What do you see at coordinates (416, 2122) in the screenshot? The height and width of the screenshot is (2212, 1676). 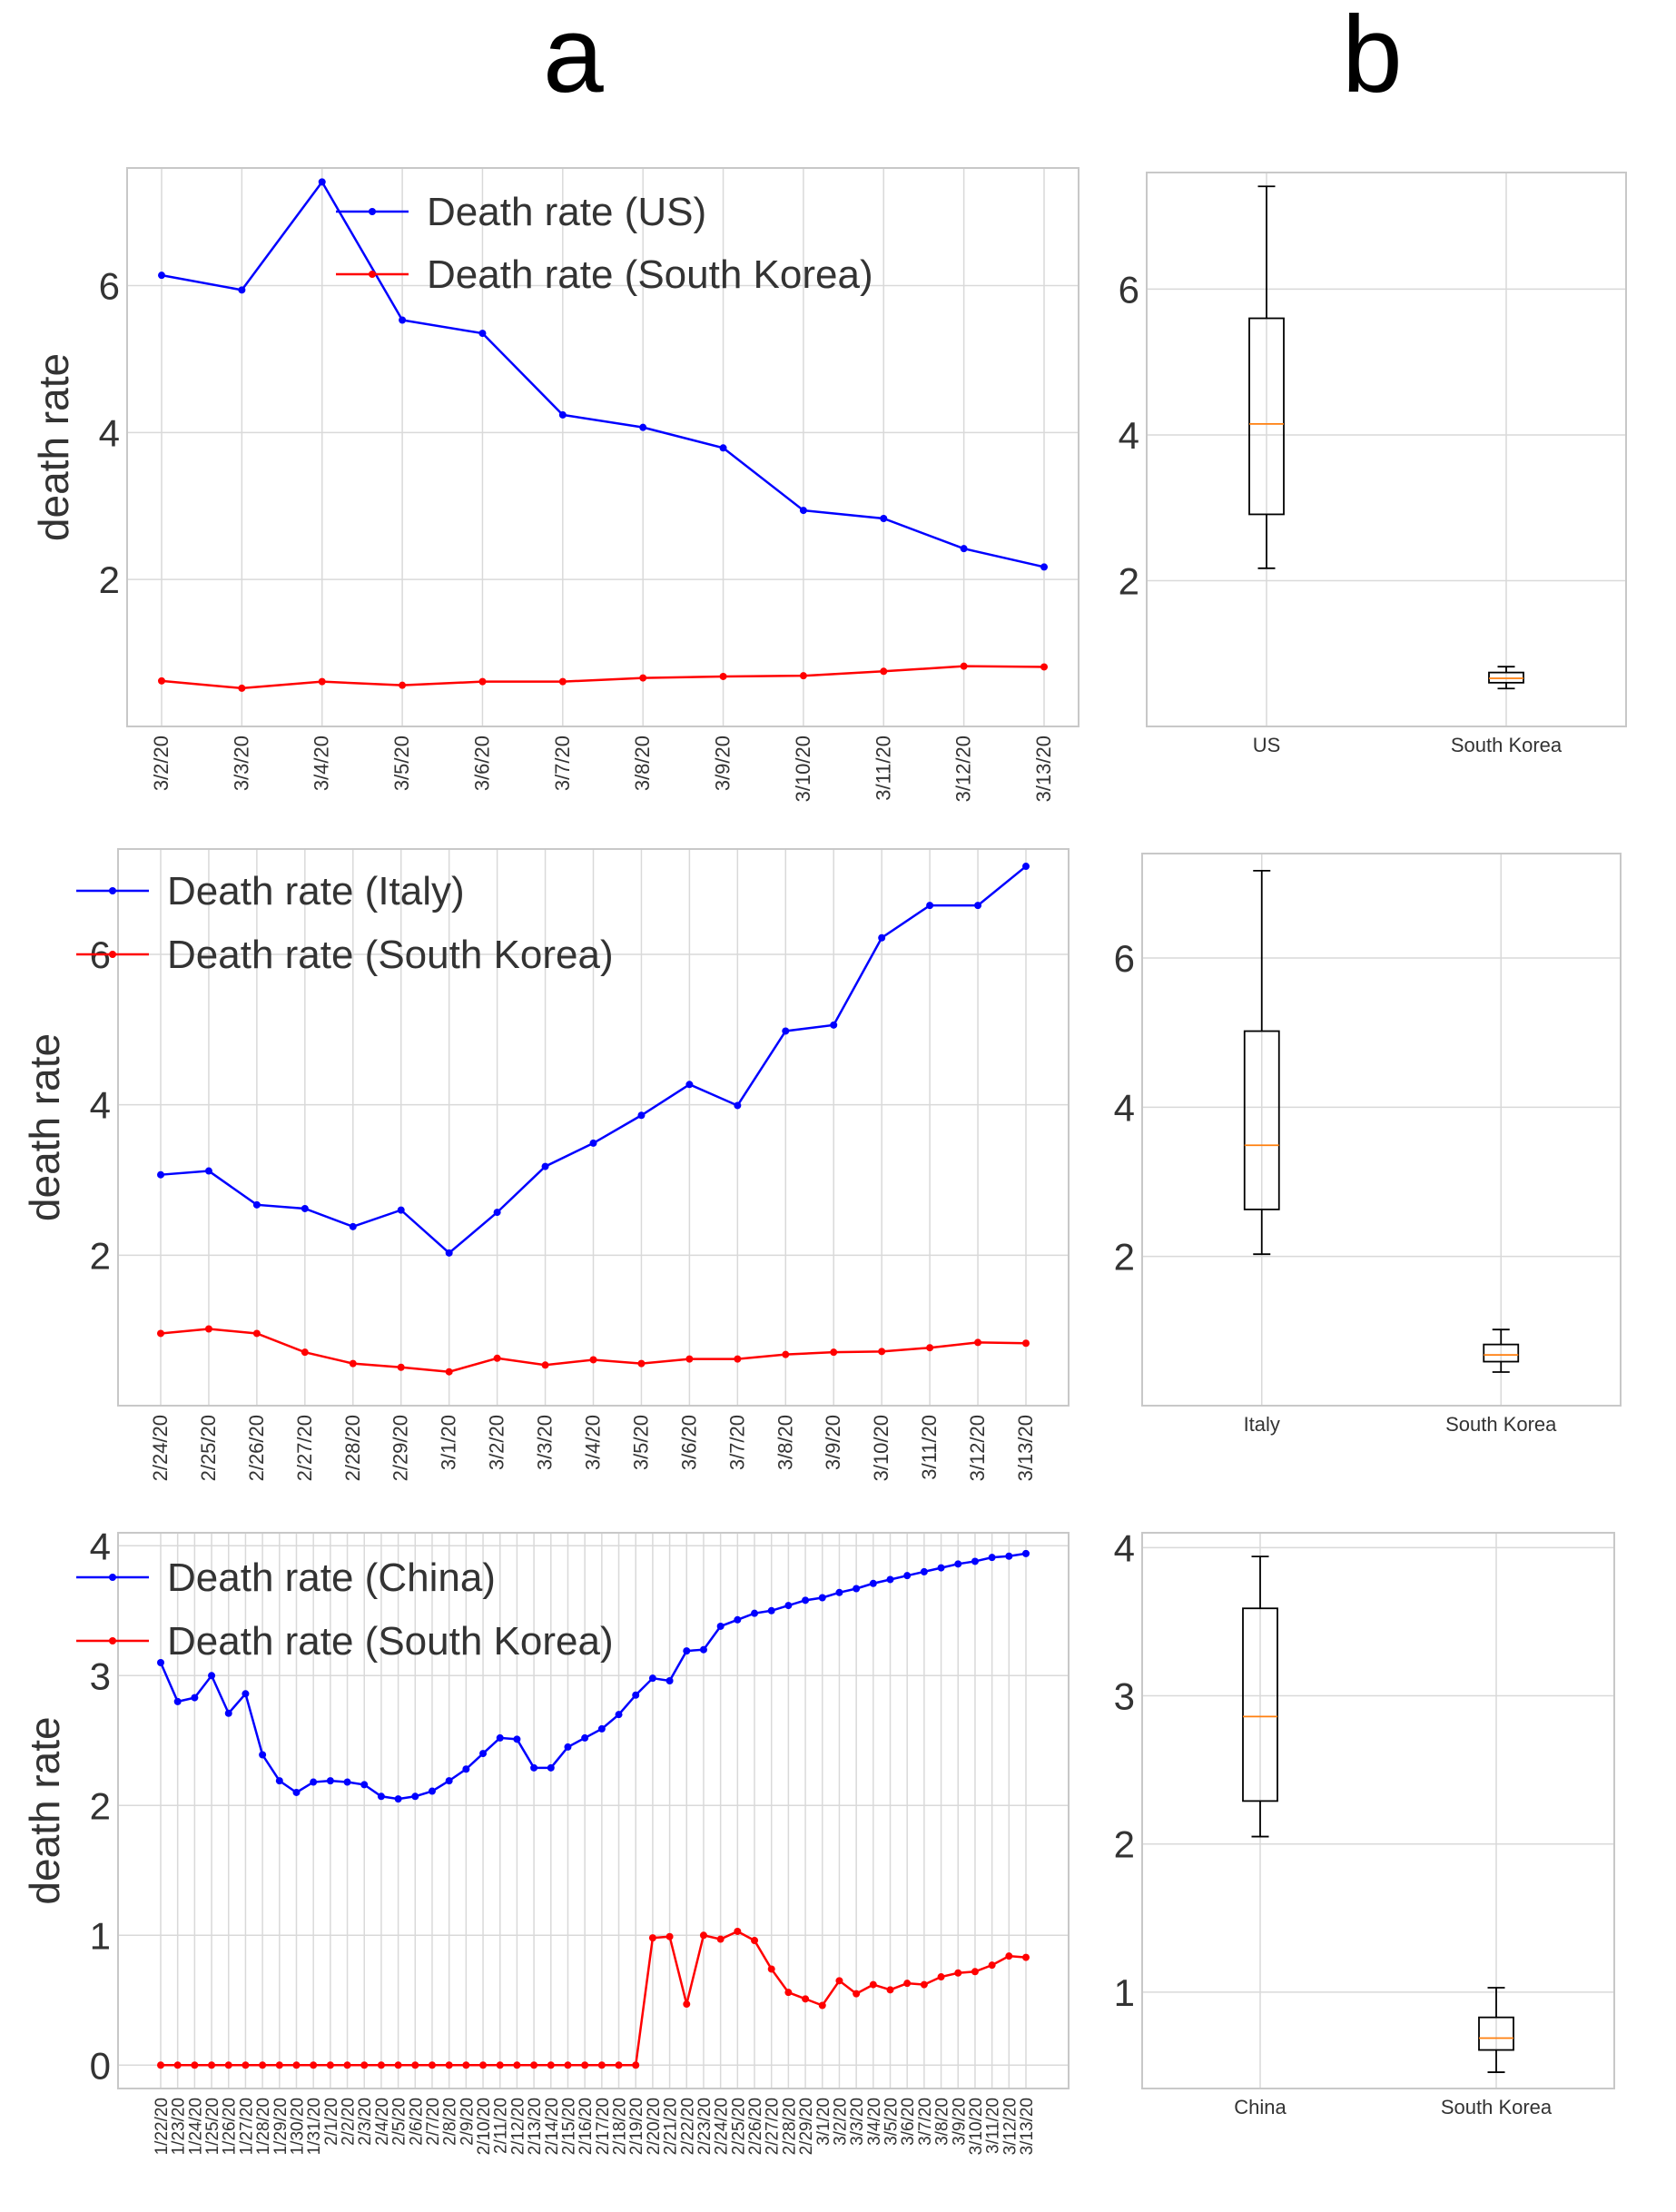 I see `x-tick-label: 2/6/20` at bounding box center [416, 2122].